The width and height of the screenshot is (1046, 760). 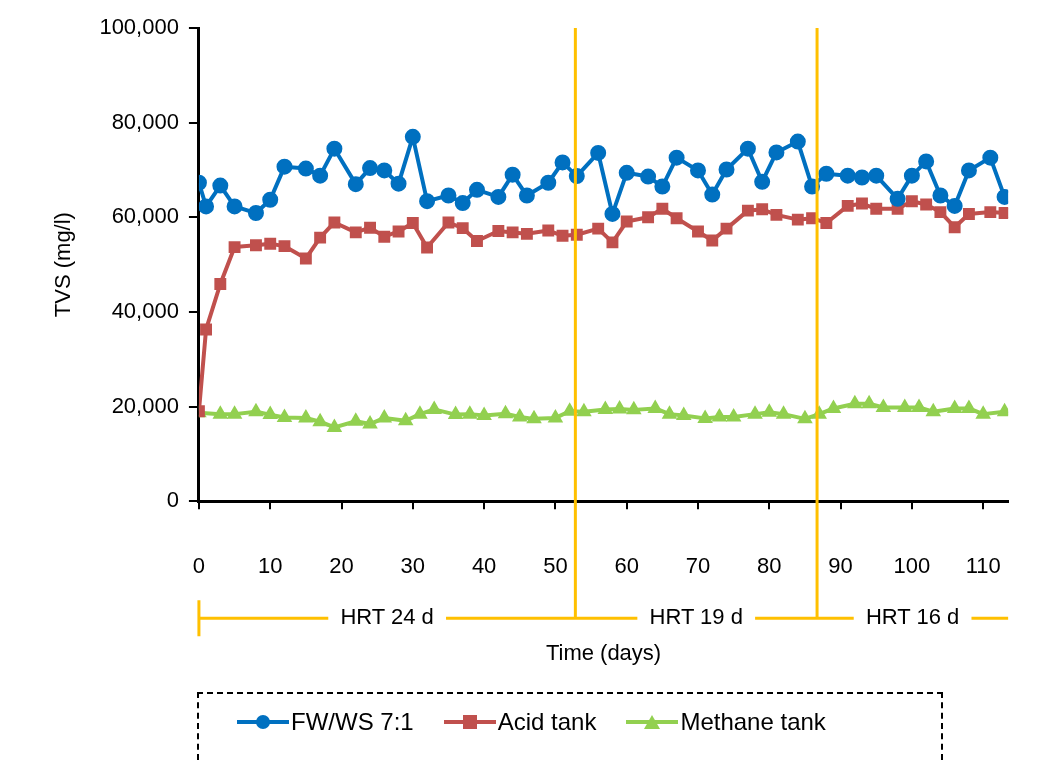 I want to click on y-axis-title: TVS (mg/l), so click(x=63, y=265).